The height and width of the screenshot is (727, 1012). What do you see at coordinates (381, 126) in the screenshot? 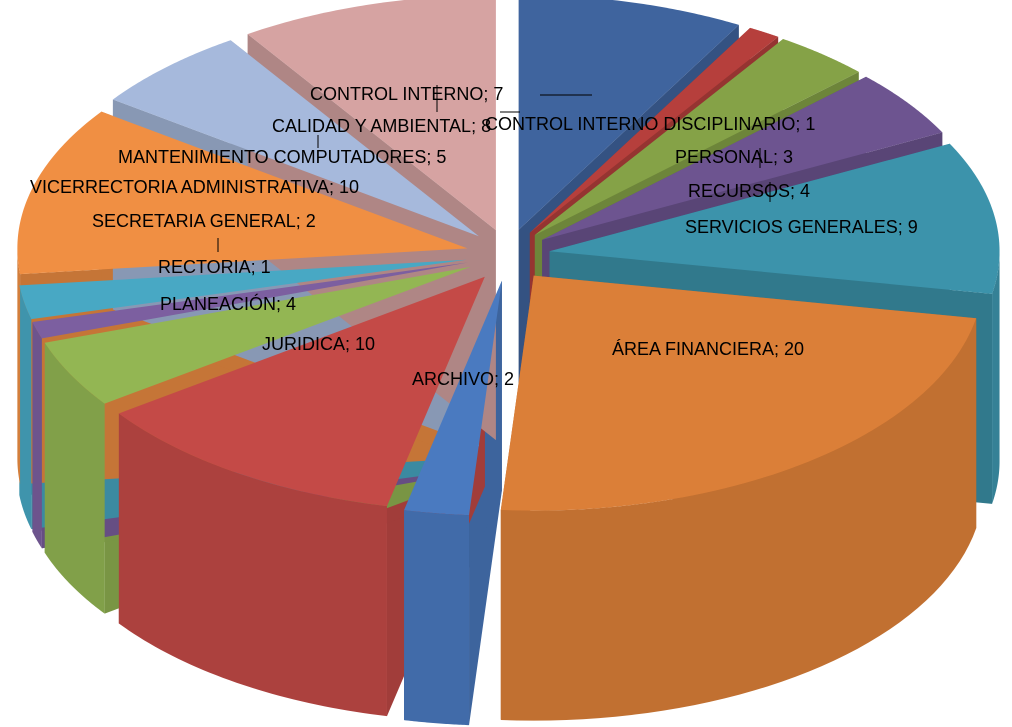
I see `data-label: CALIDAD Y AMBIENTAL; 8` at bounding box center [381, 126].